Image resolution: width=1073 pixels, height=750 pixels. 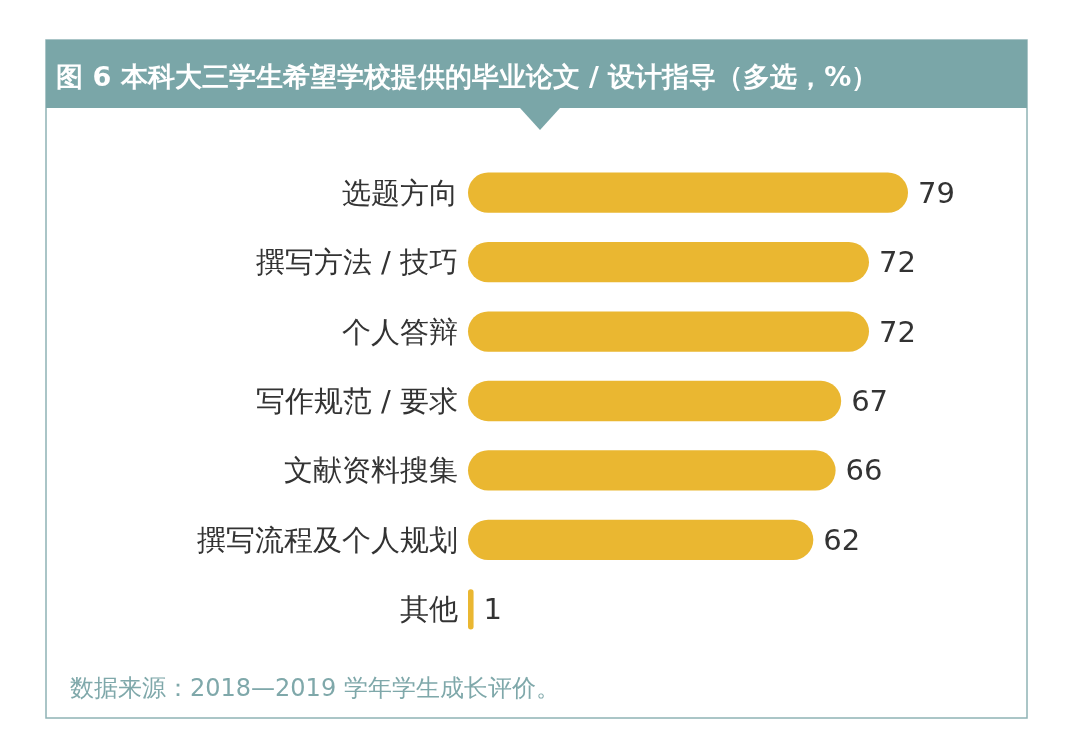 What do you see at coordinates (429, 609) in the screenshot?
I see `y-tick-label: 其他` at bounding box center [429, 609].